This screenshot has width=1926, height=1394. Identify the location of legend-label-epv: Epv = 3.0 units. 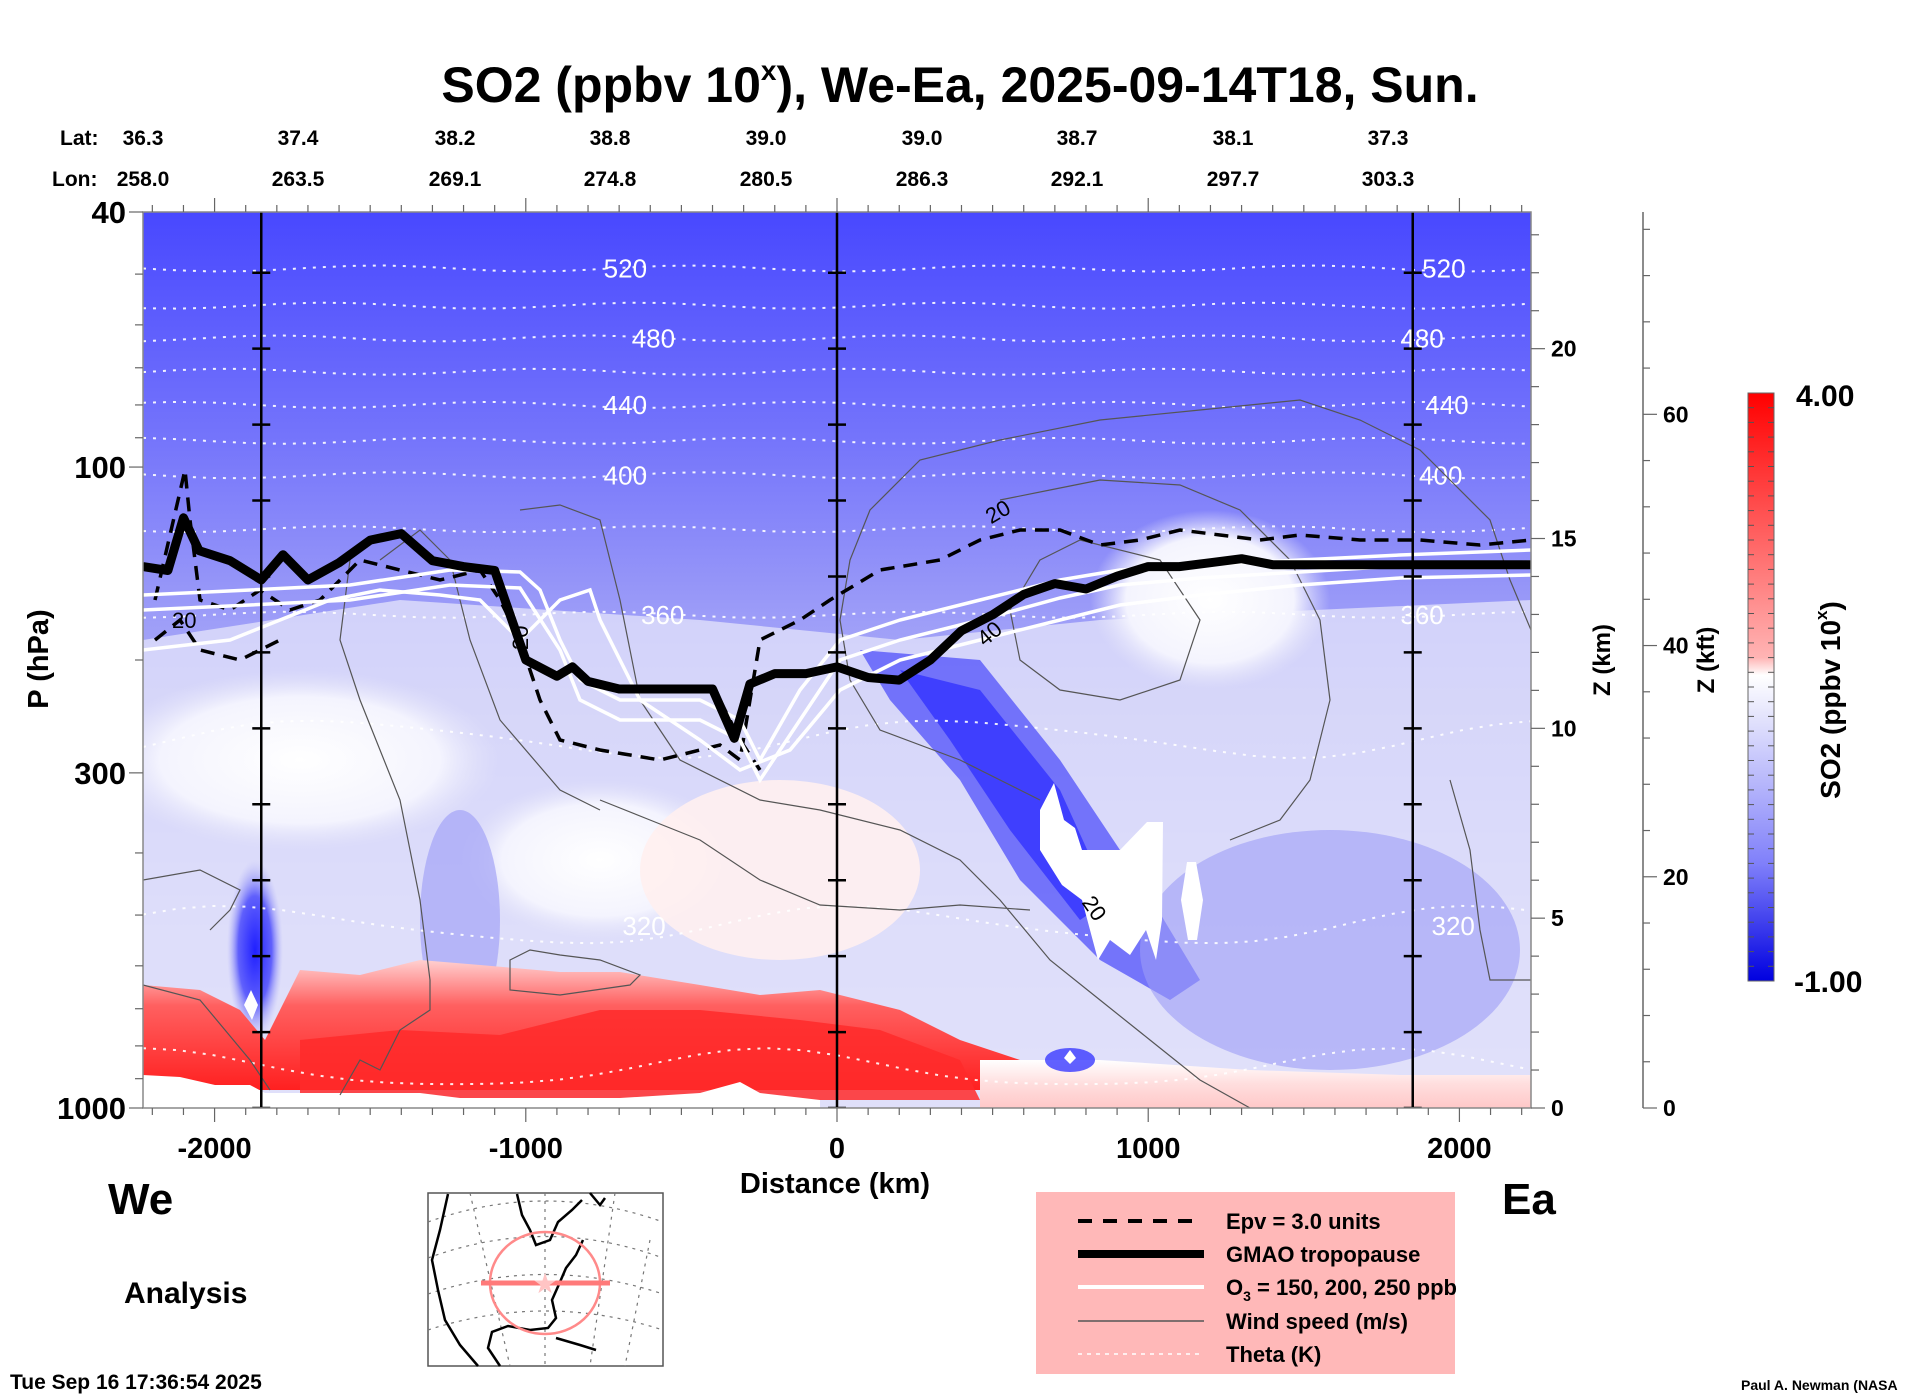
(1303, 1221).